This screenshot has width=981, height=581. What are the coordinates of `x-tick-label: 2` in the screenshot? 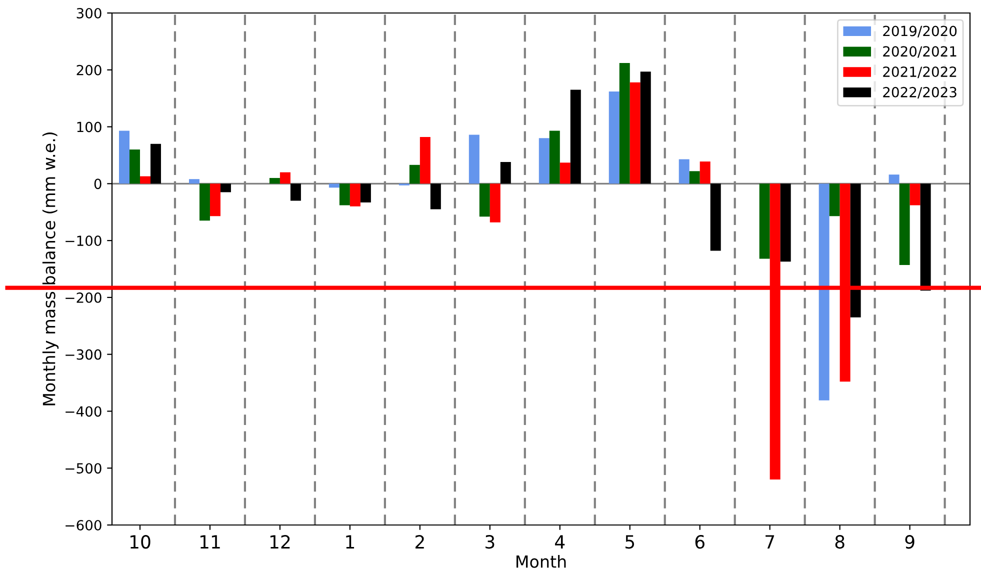 It's located at (420, 541).